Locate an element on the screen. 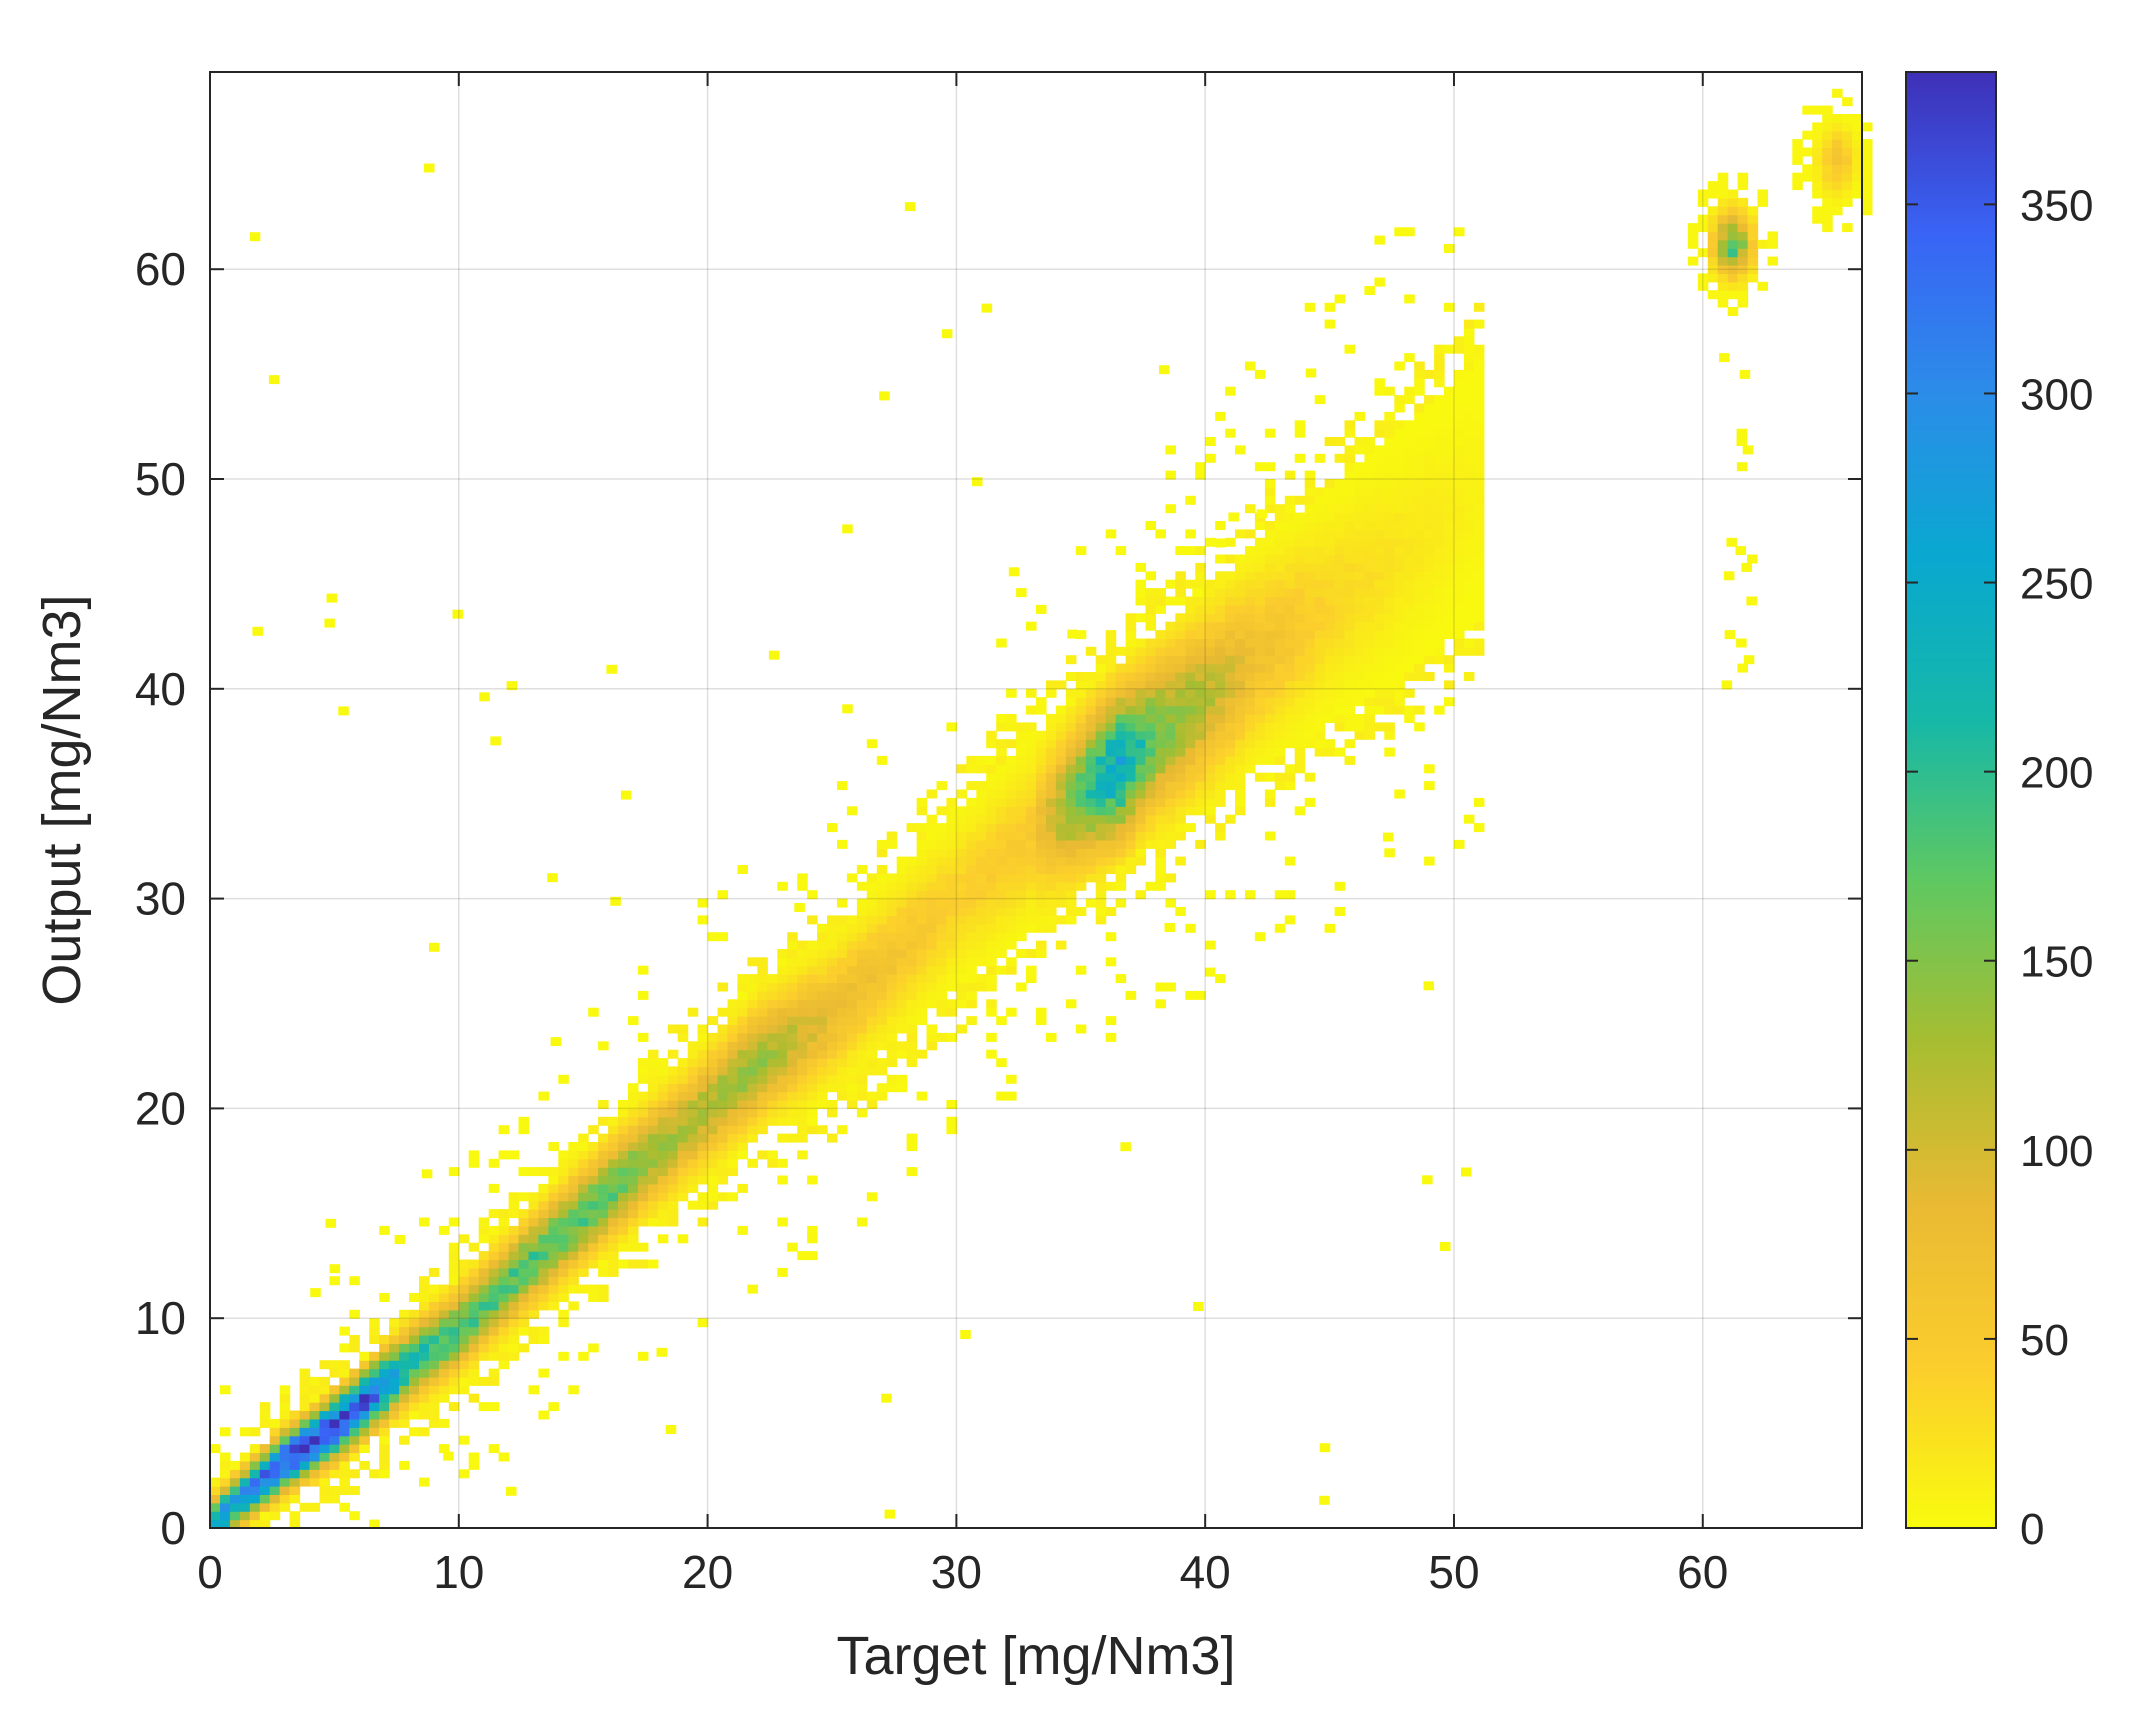 Image resolution: width=2135 pixels, height=1733 pixels. y-tick-label-3: 30 is located at coordinates (160, 899).